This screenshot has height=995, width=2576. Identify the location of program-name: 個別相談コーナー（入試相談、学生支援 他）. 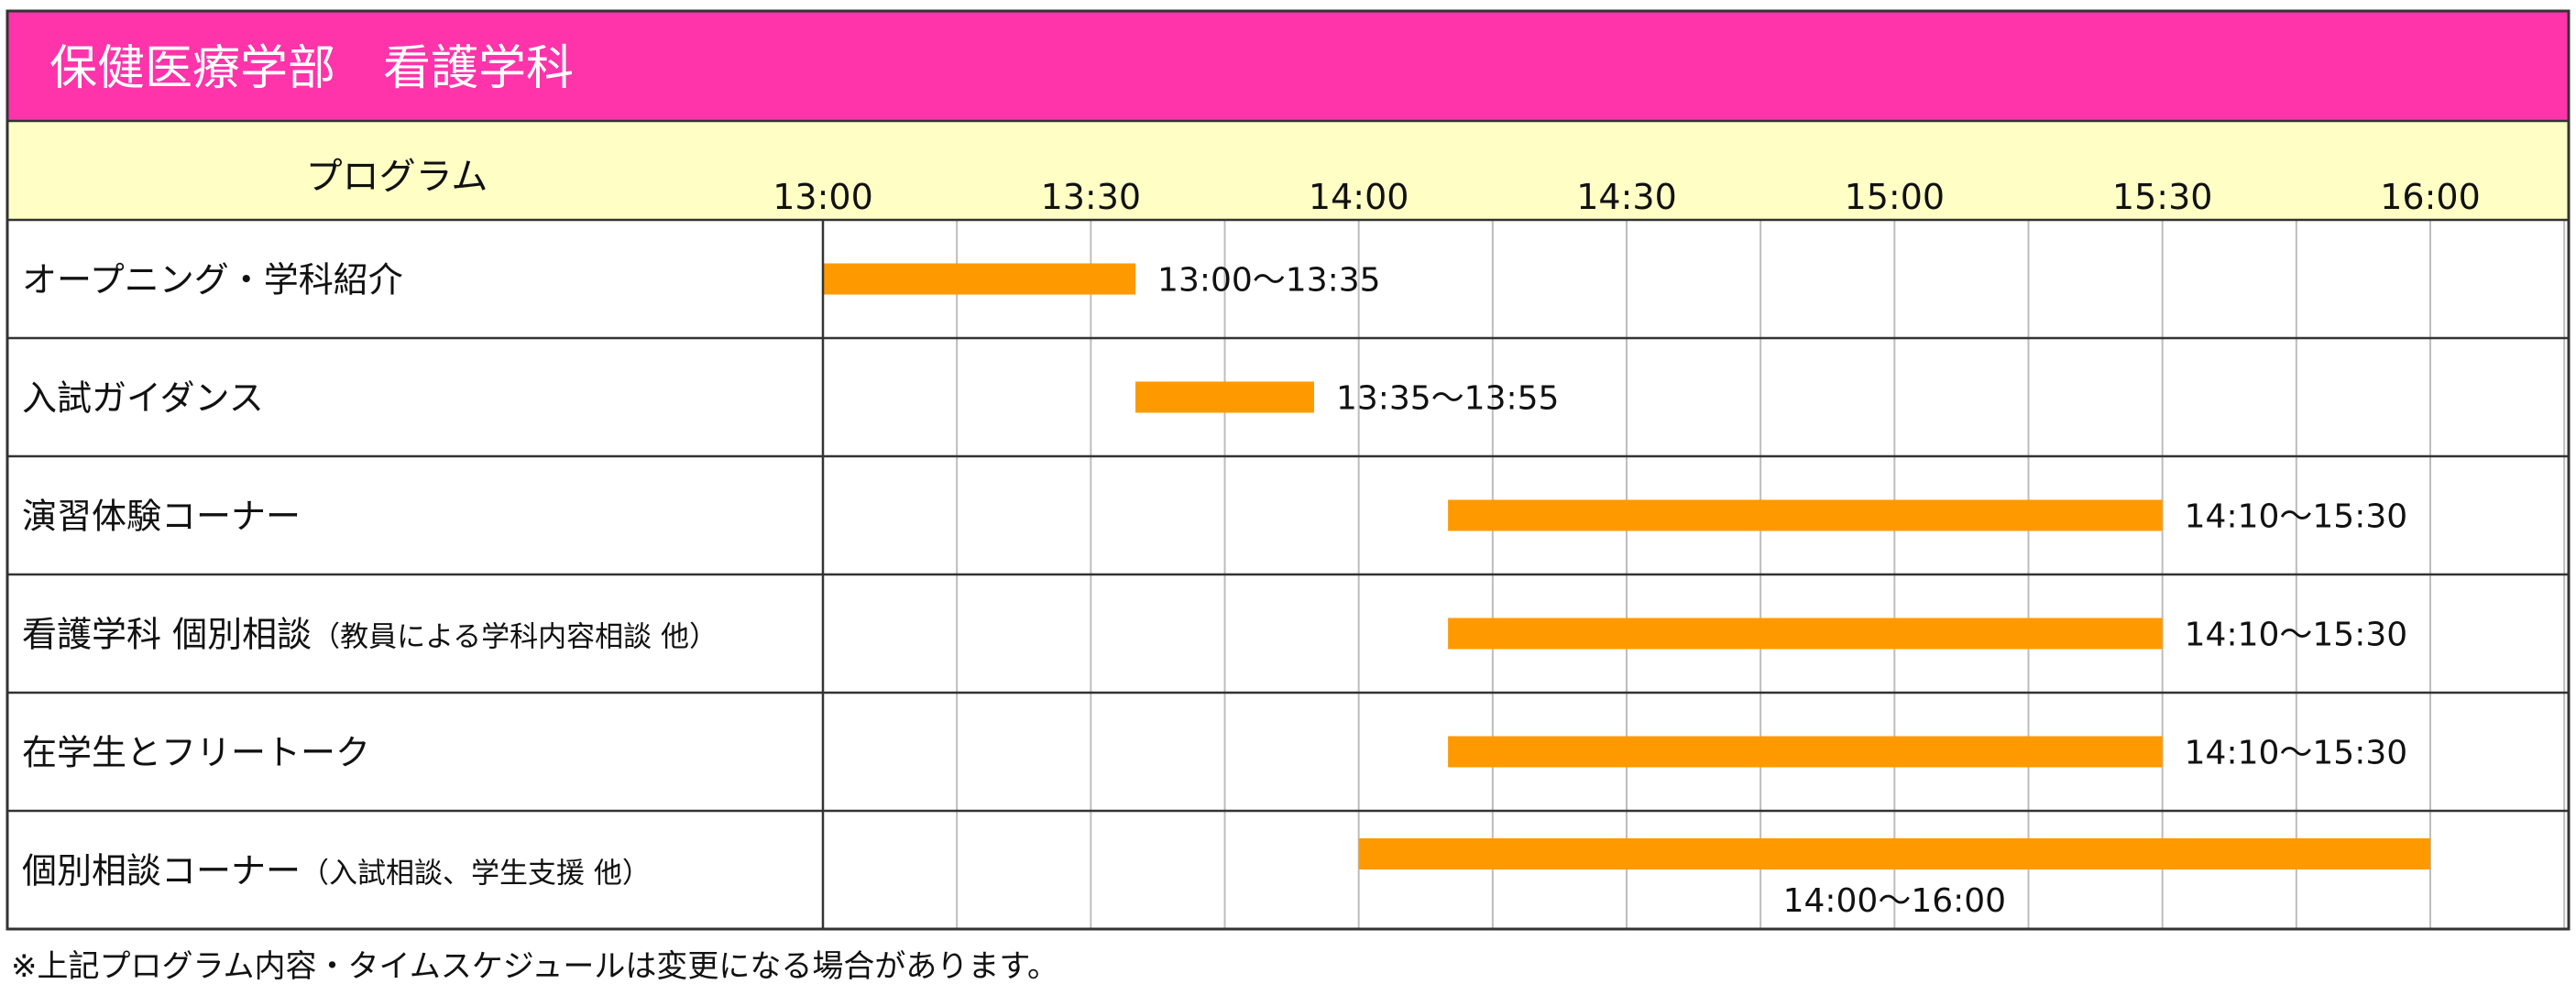
(336, 871).